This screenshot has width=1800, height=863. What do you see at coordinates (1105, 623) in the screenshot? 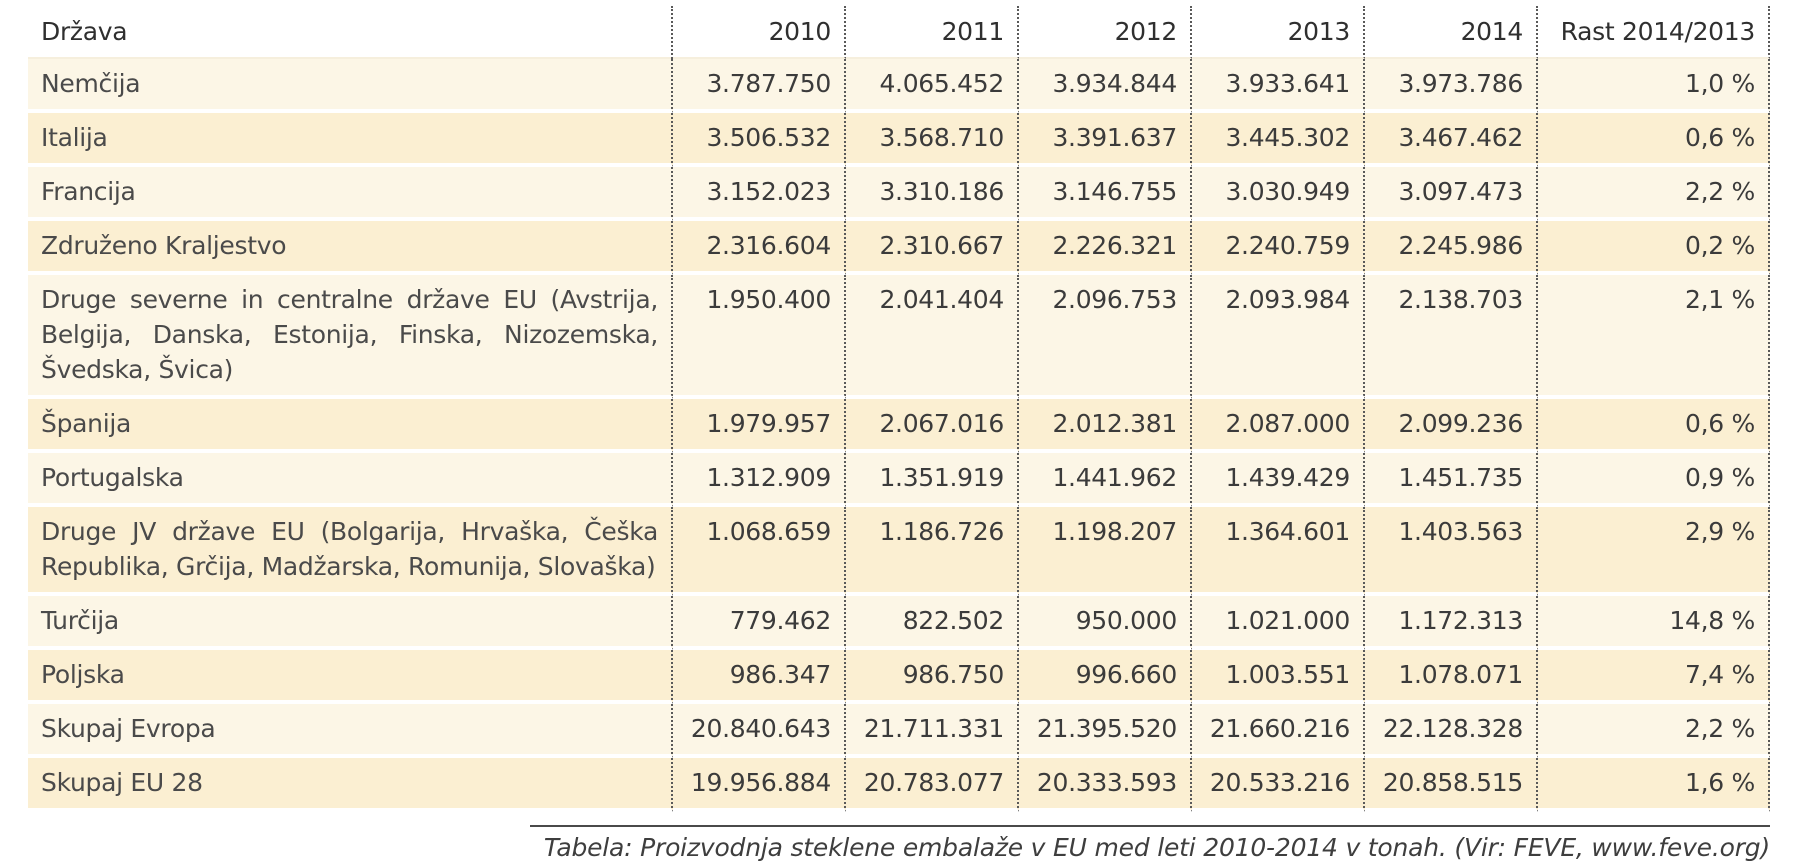
I see `cell-value: 950.000` at bounding box center [1105, 623].